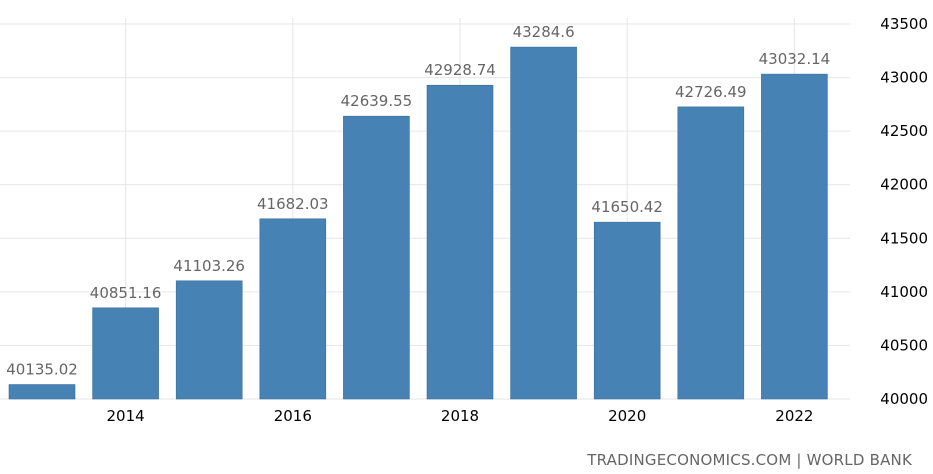  I want to click on x-tick-label: 2020, so click(627, 416).